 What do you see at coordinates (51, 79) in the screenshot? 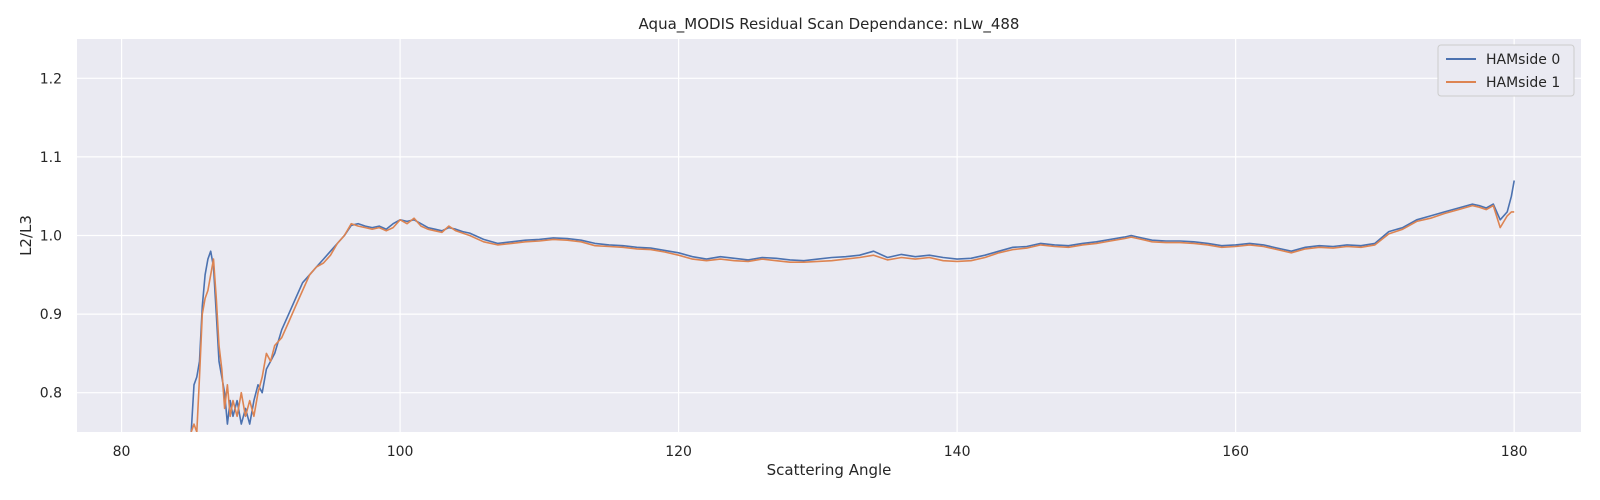
I see `y-tick-label: 1.2` at bounding box center [51, 79].